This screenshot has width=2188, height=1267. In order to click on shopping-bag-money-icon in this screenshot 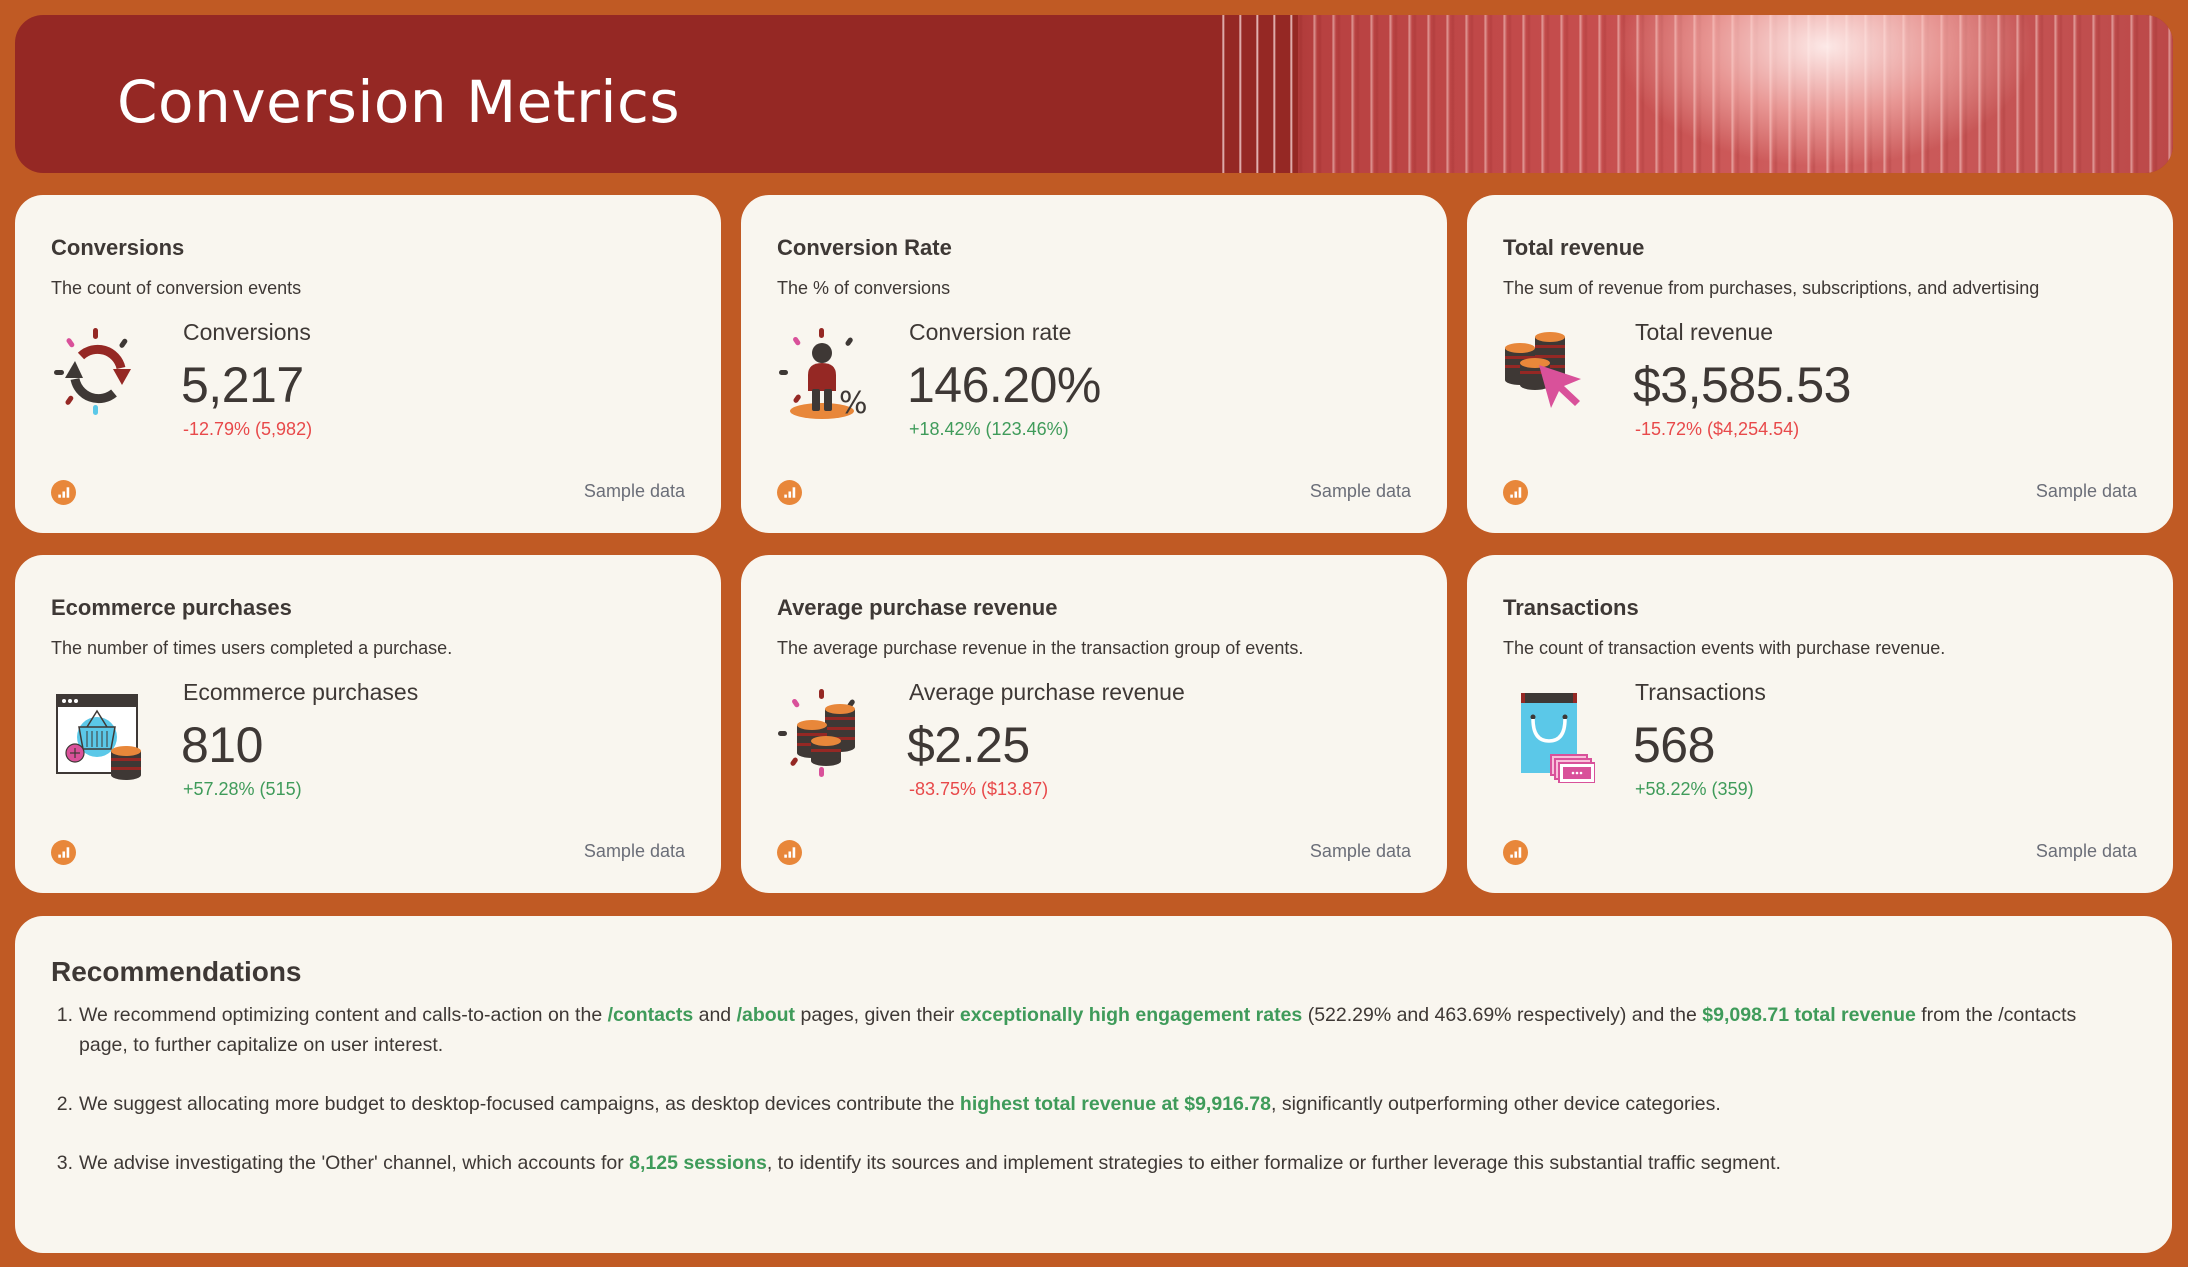, I will do `click(1558, 738)`.